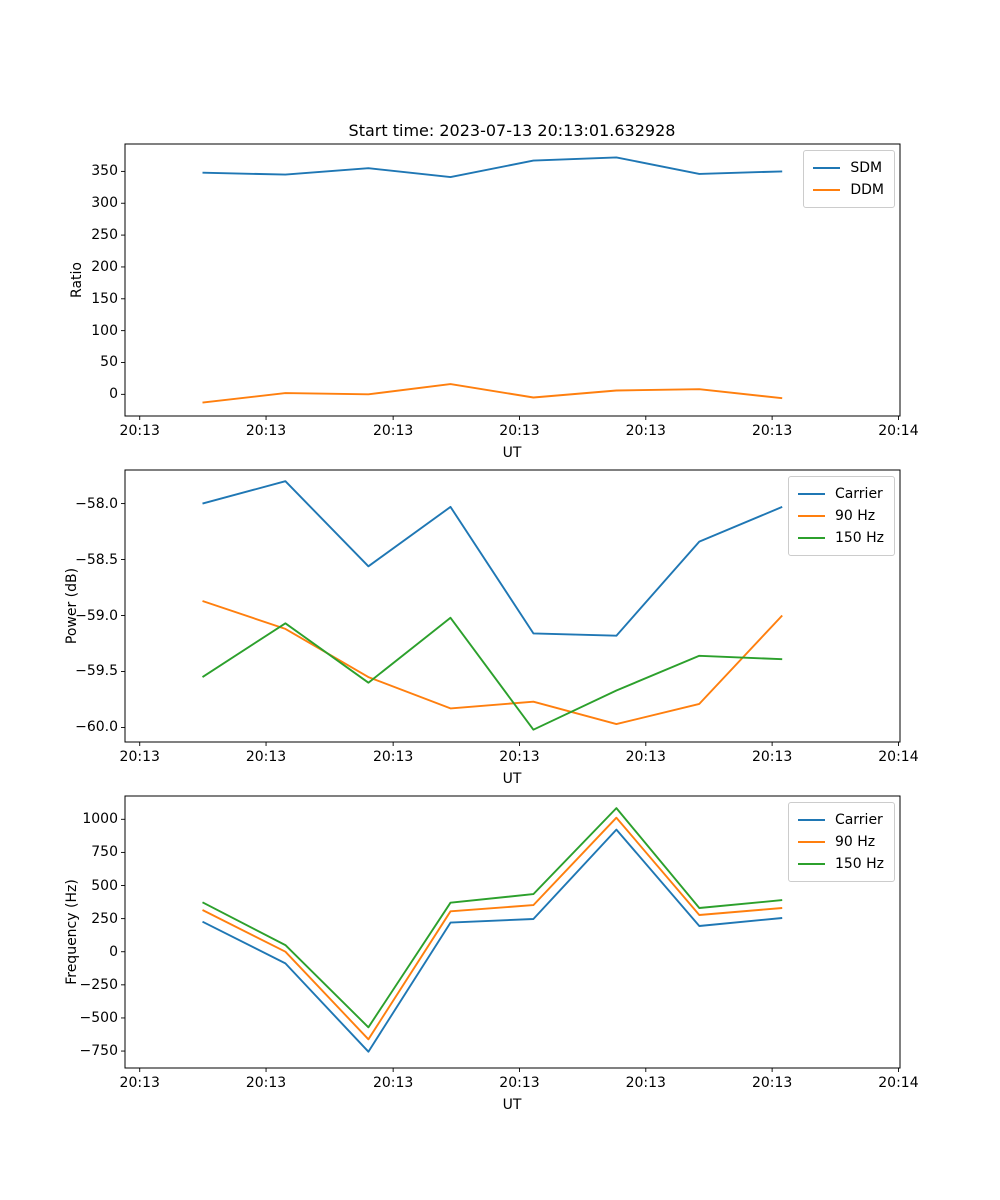  Describe the element at coordinates (100, 819) in the screenshot. I see `y-tick-label: 1000` at that location.